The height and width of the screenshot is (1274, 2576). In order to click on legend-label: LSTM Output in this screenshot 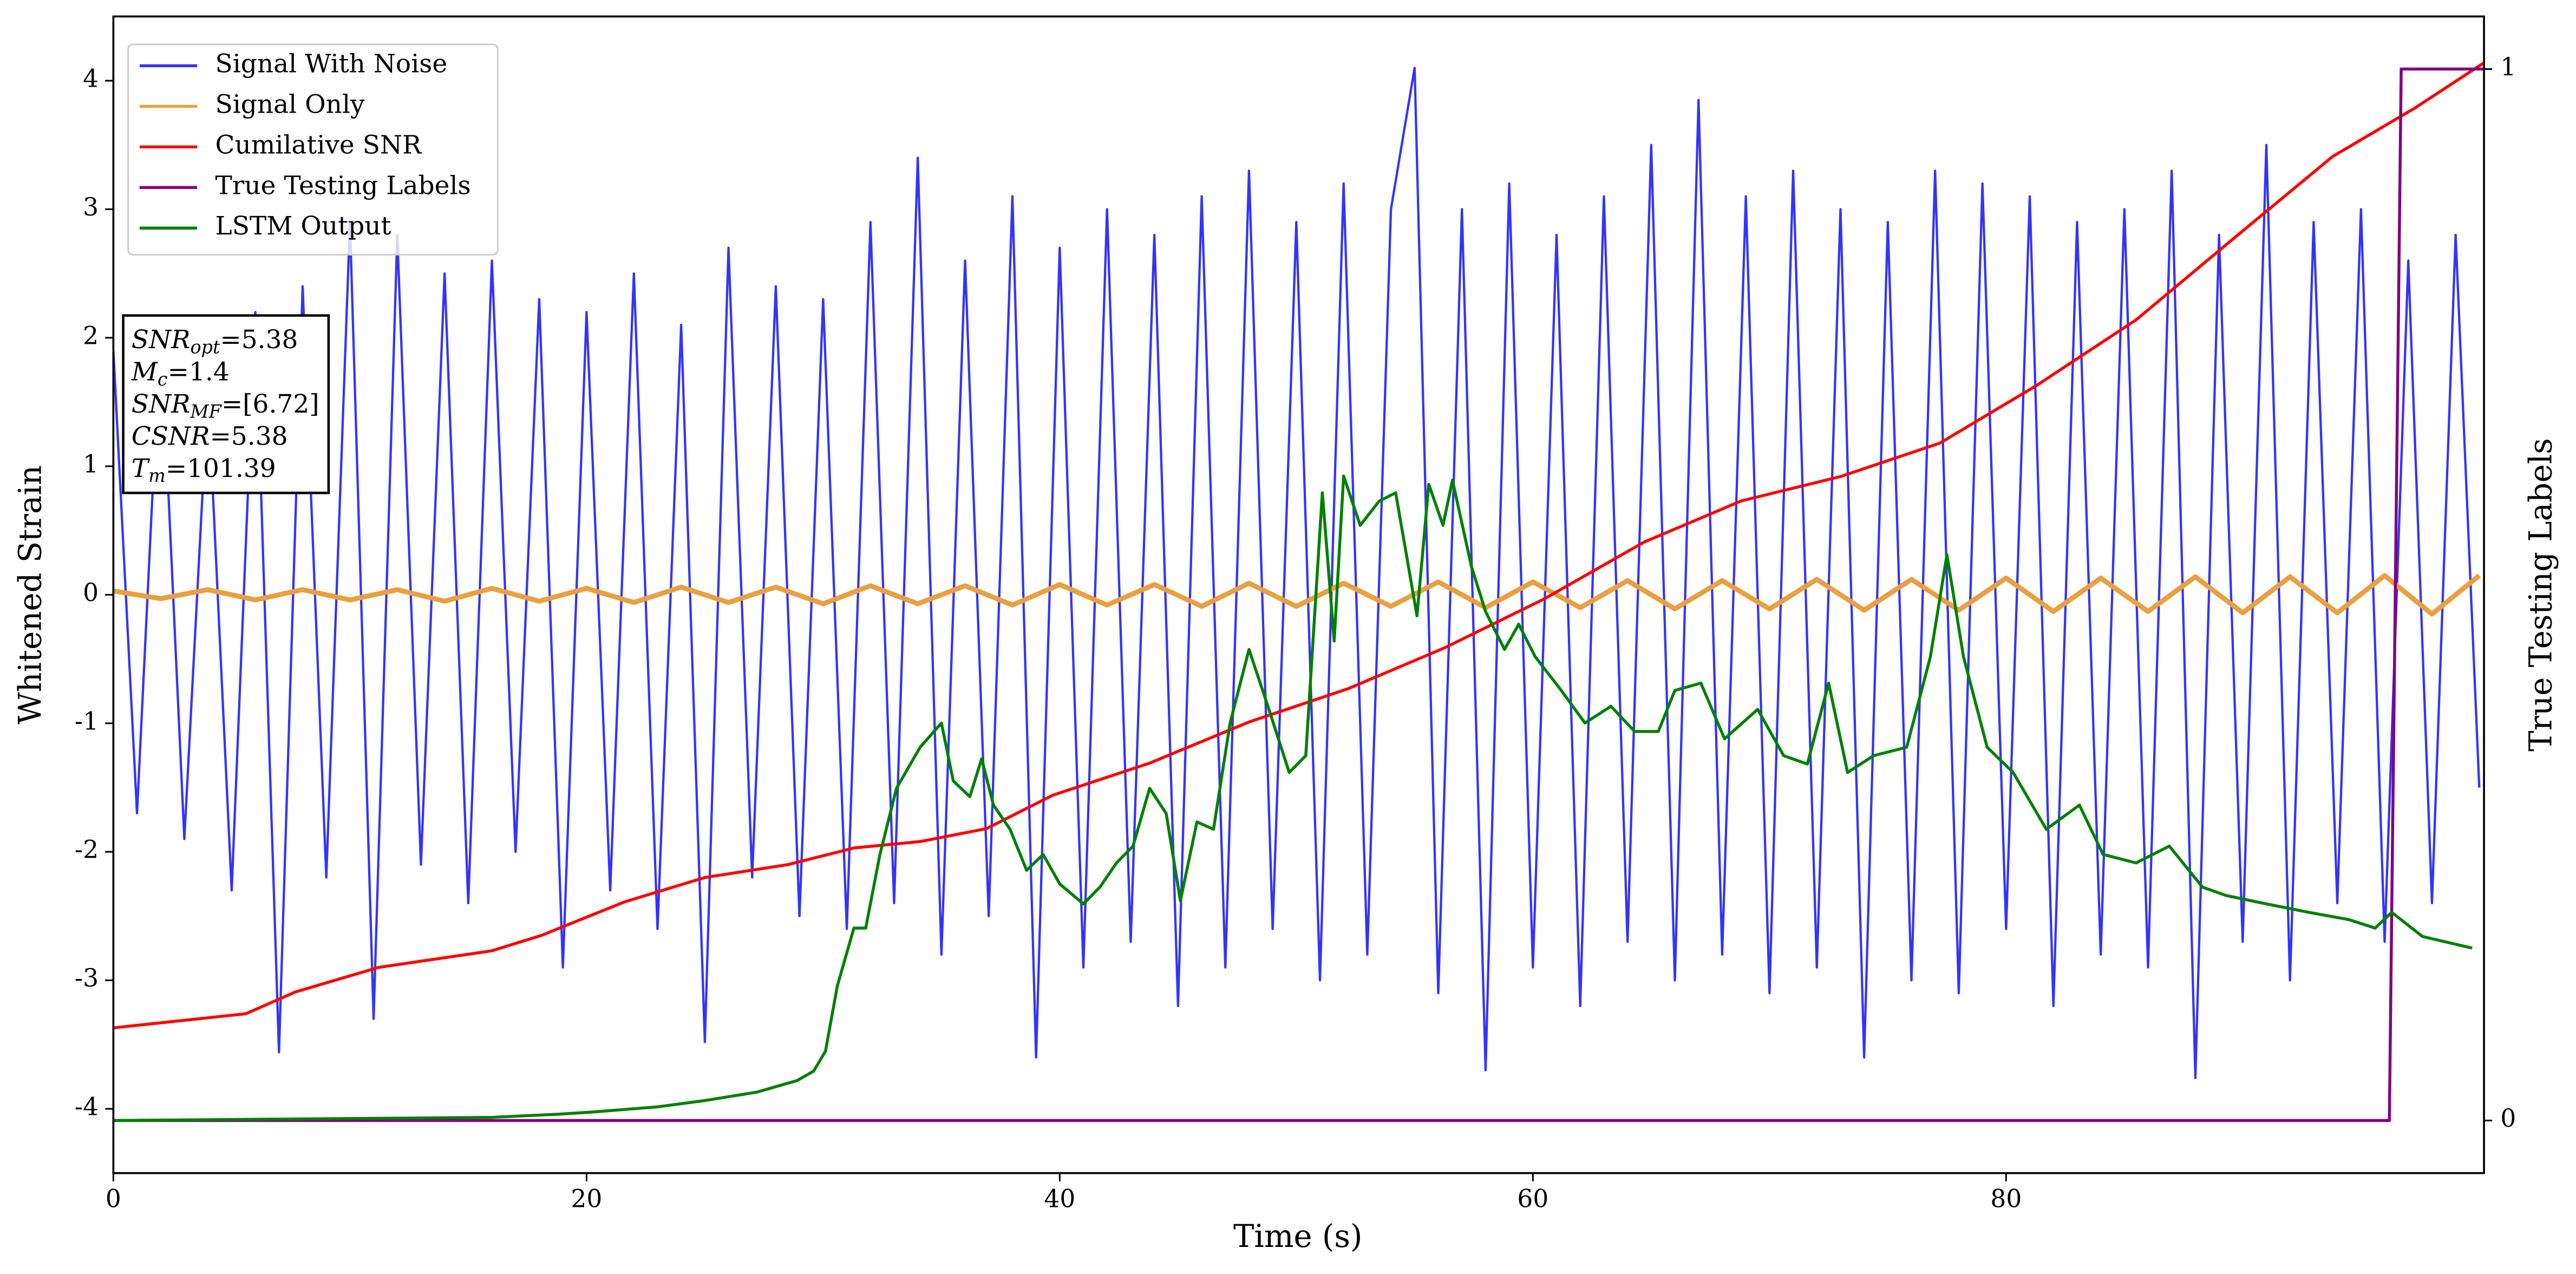, I will do `click(303, 226)`.